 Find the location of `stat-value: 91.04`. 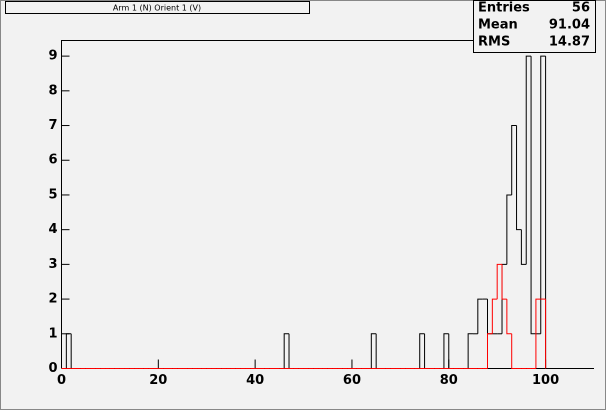

stat-value: 91.04 is located at coordinates (569, 25).